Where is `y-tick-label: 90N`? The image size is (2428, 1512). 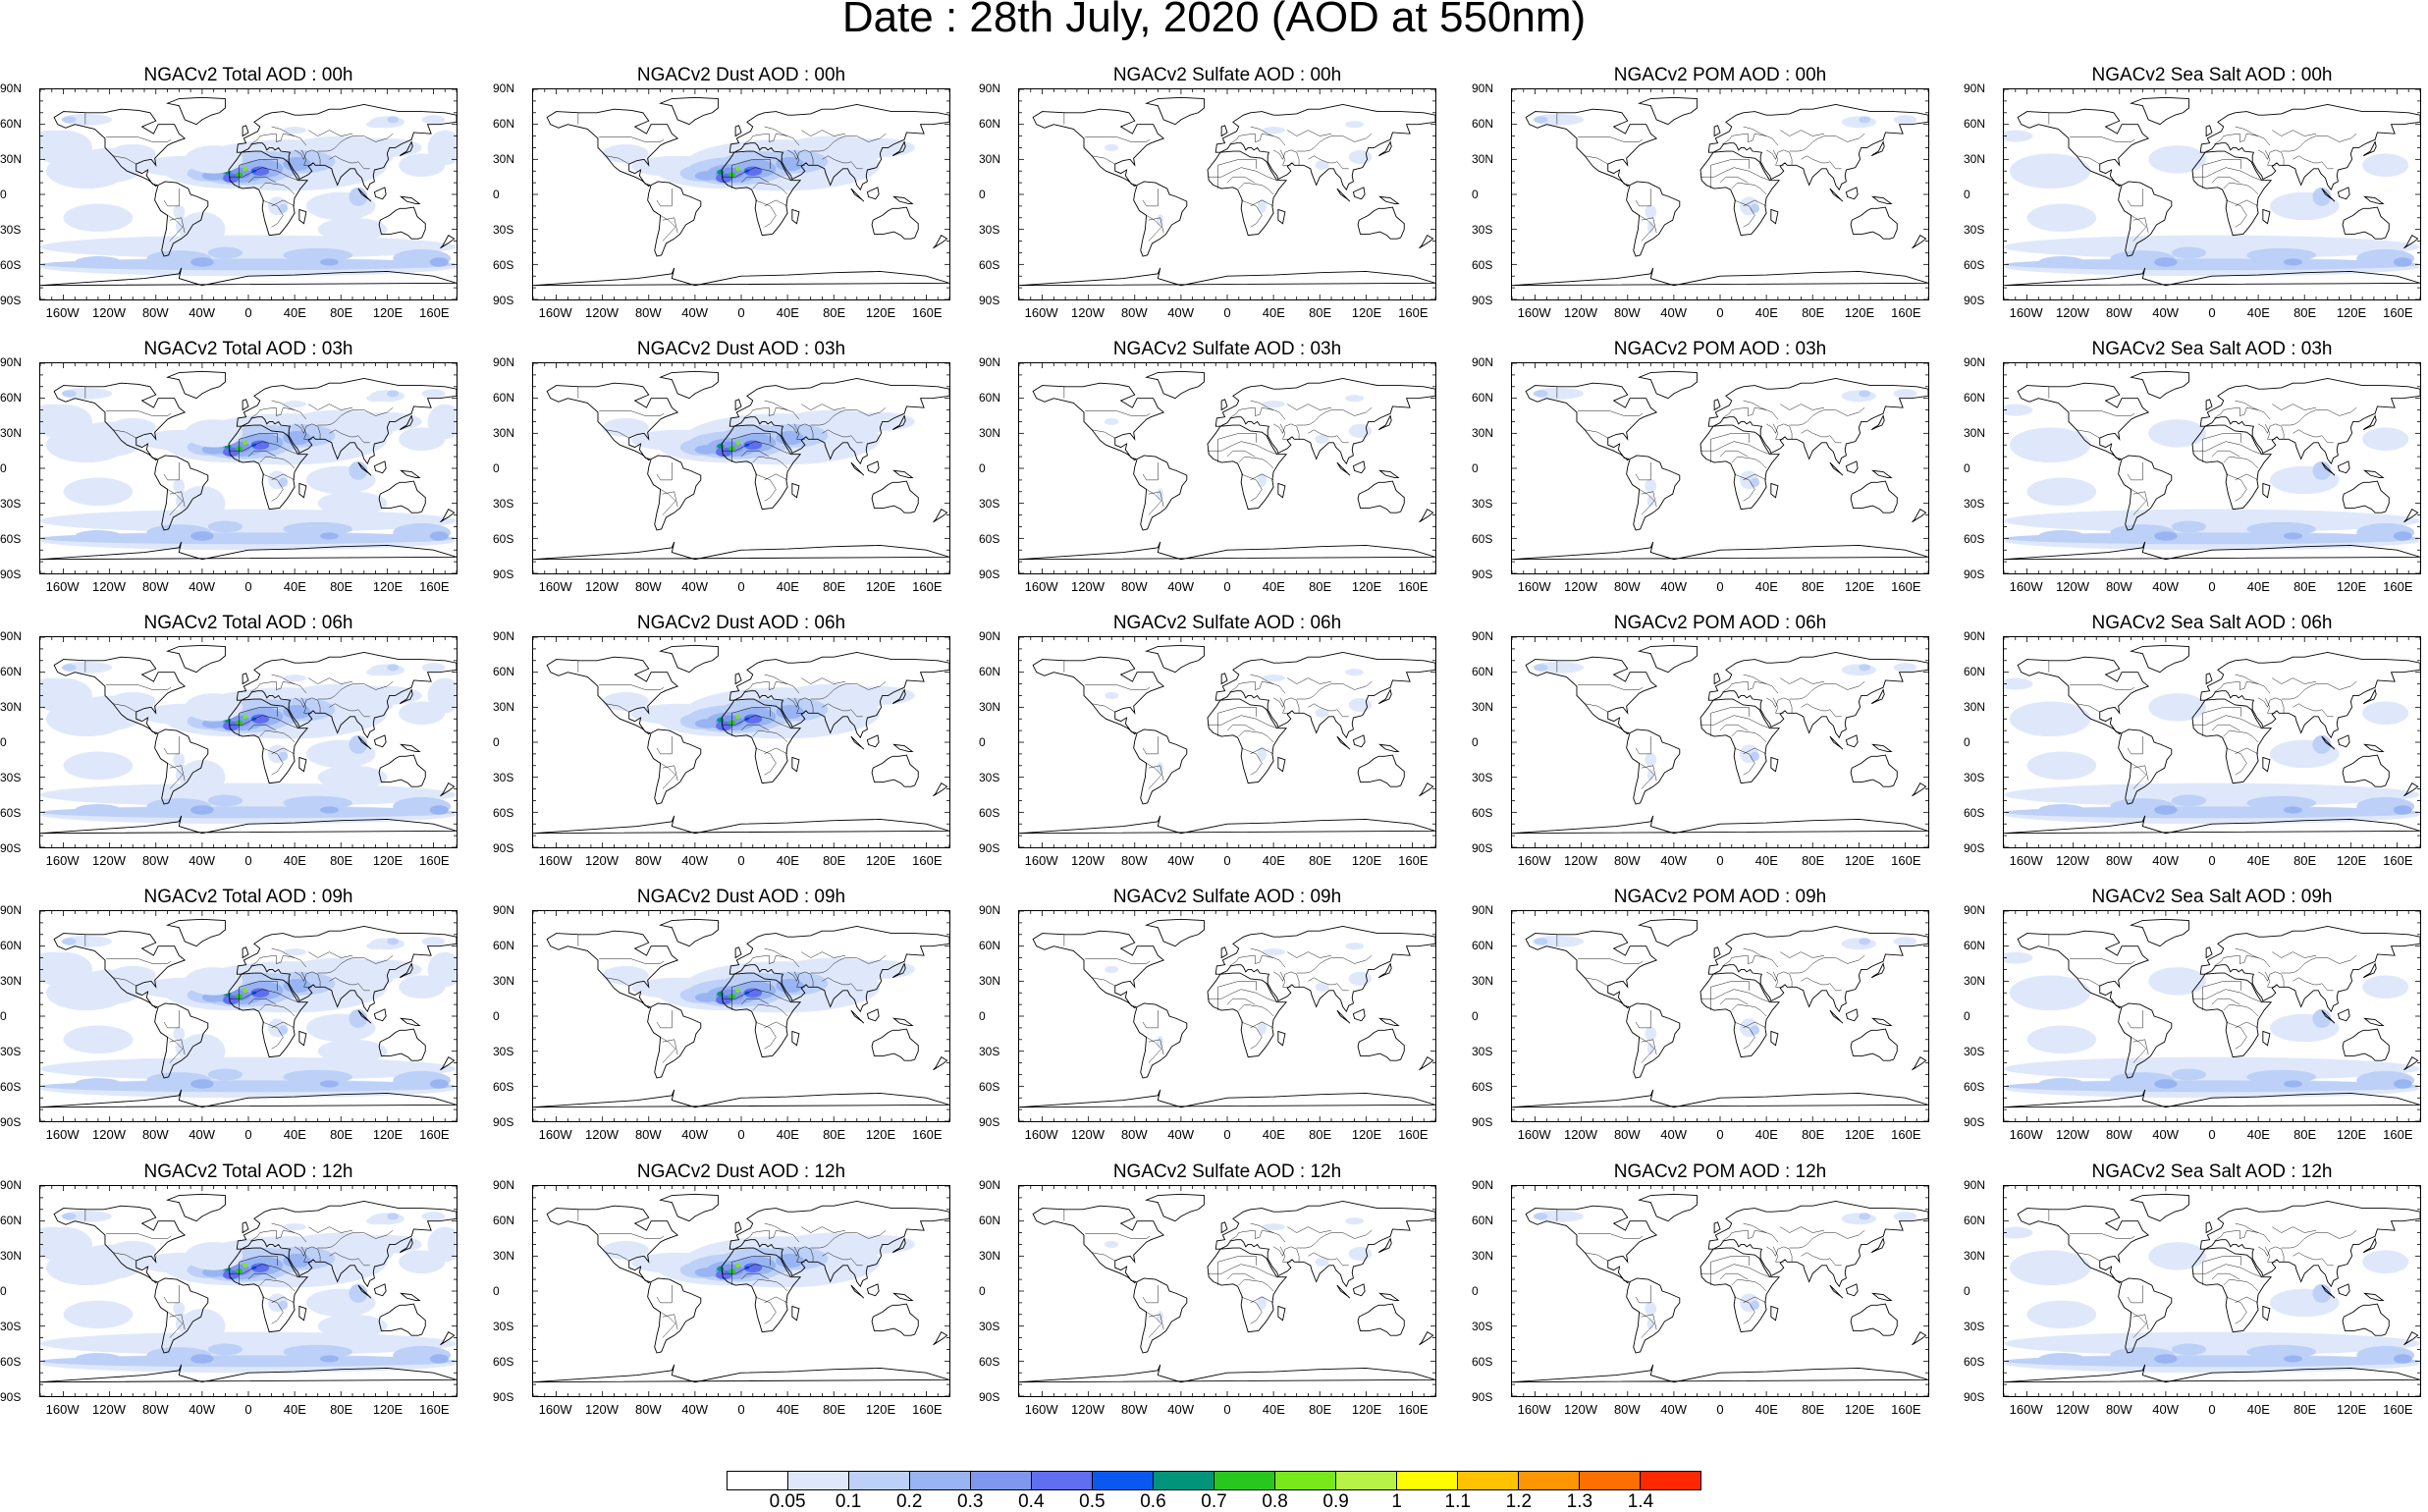
y-tick-label: 90N is located at coordinates (504, 88).